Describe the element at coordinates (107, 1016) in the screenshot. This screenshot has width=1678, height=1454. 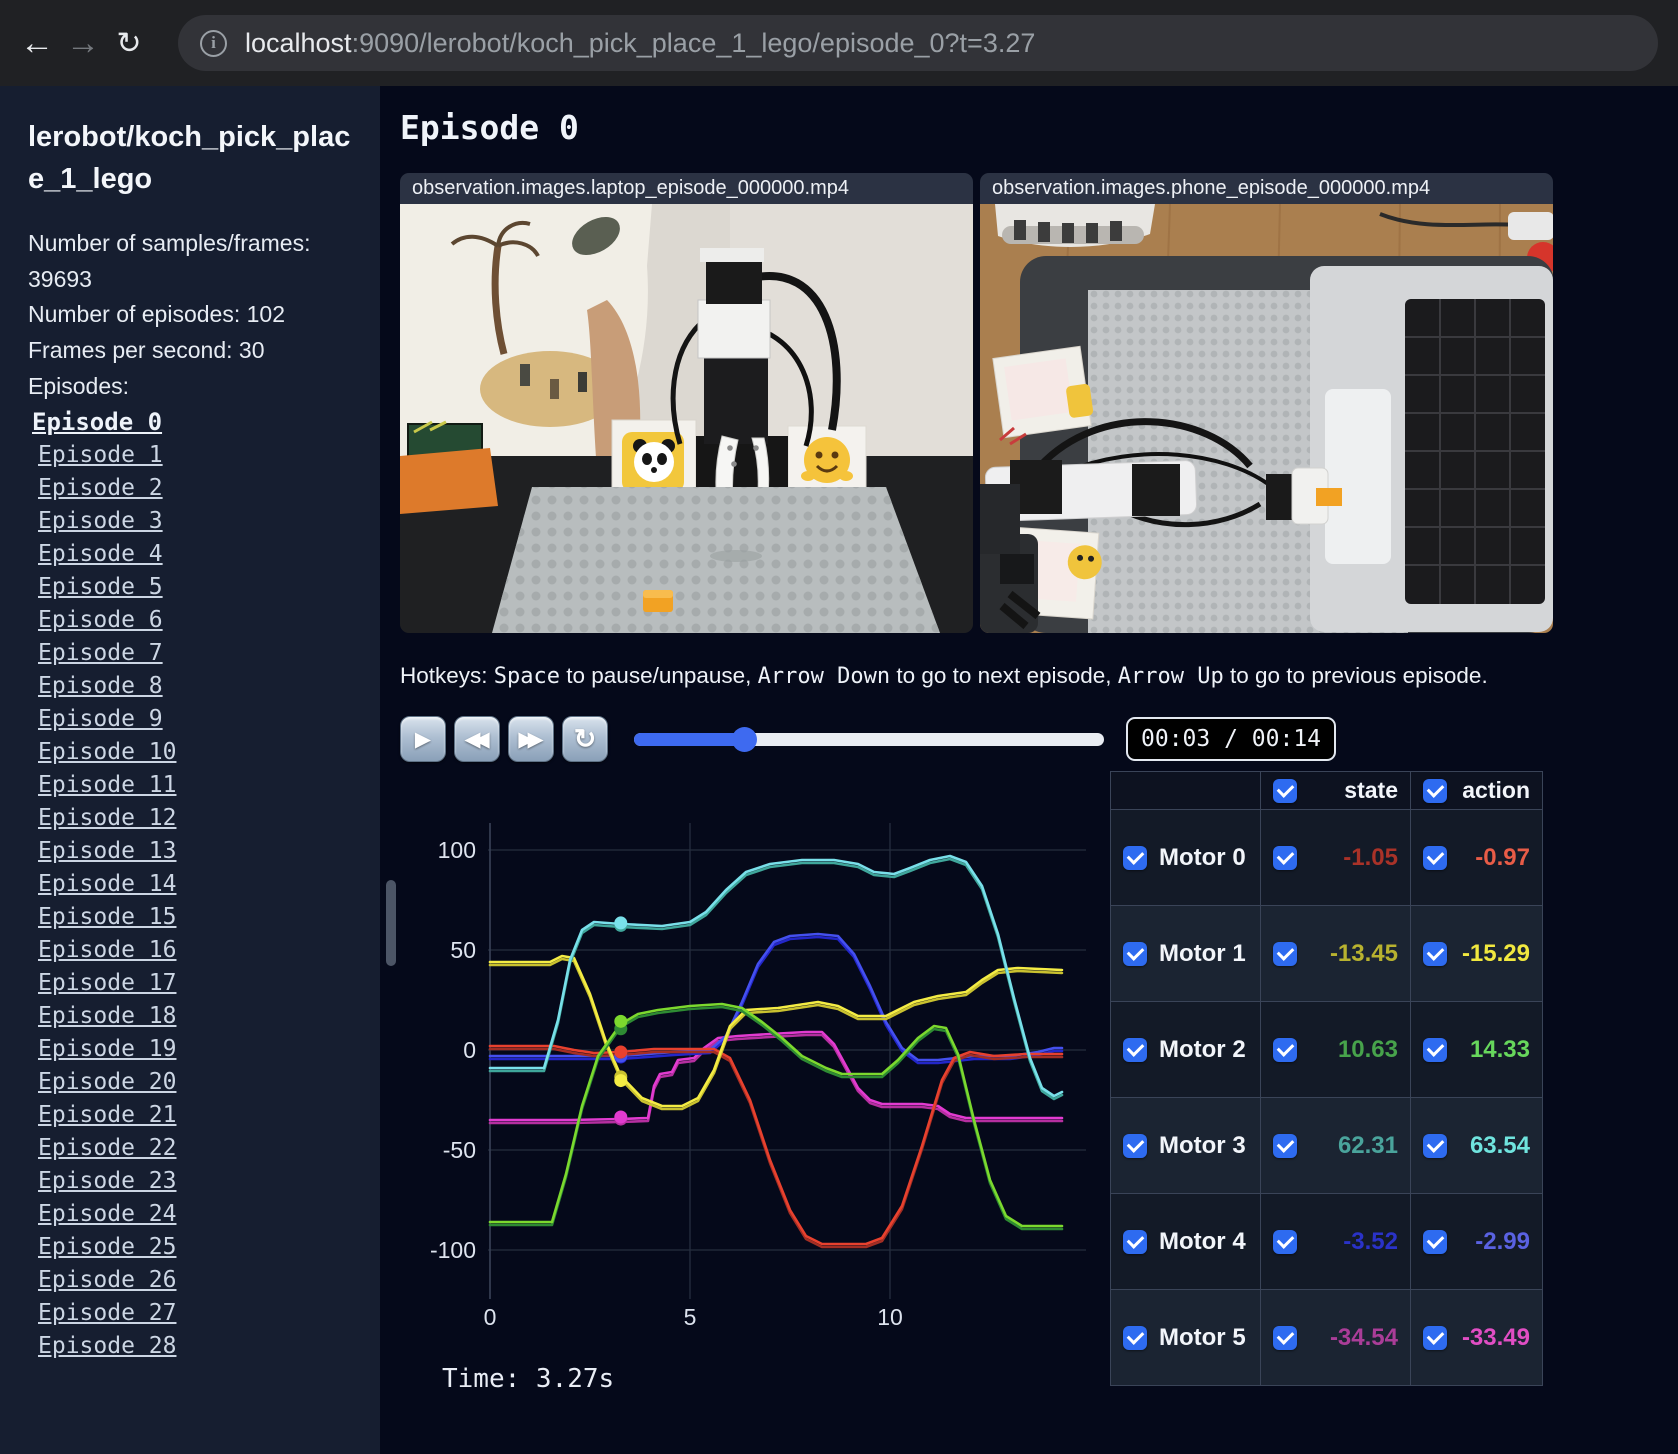
I see `sidebar-episode-link: Episode 18` at that location.